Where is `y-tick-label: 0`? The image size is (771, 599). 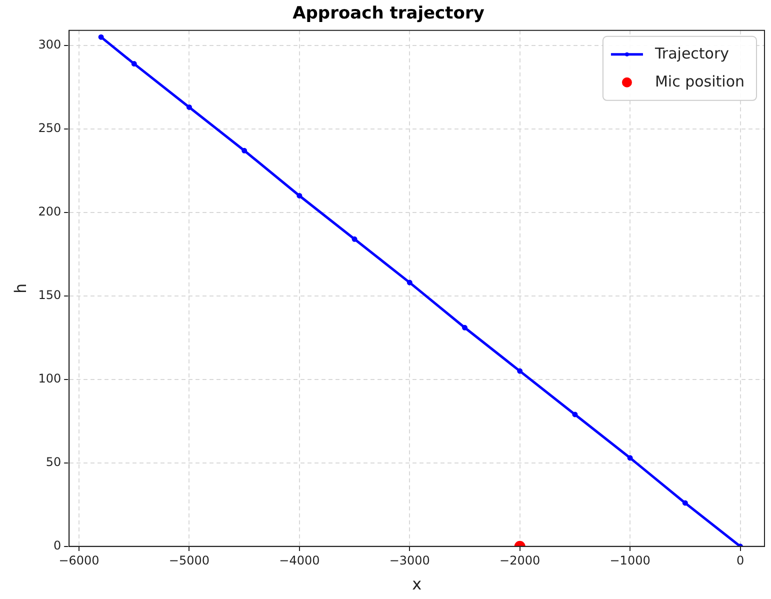
y-tick-label: 0 is located at coordinates (57, 545).